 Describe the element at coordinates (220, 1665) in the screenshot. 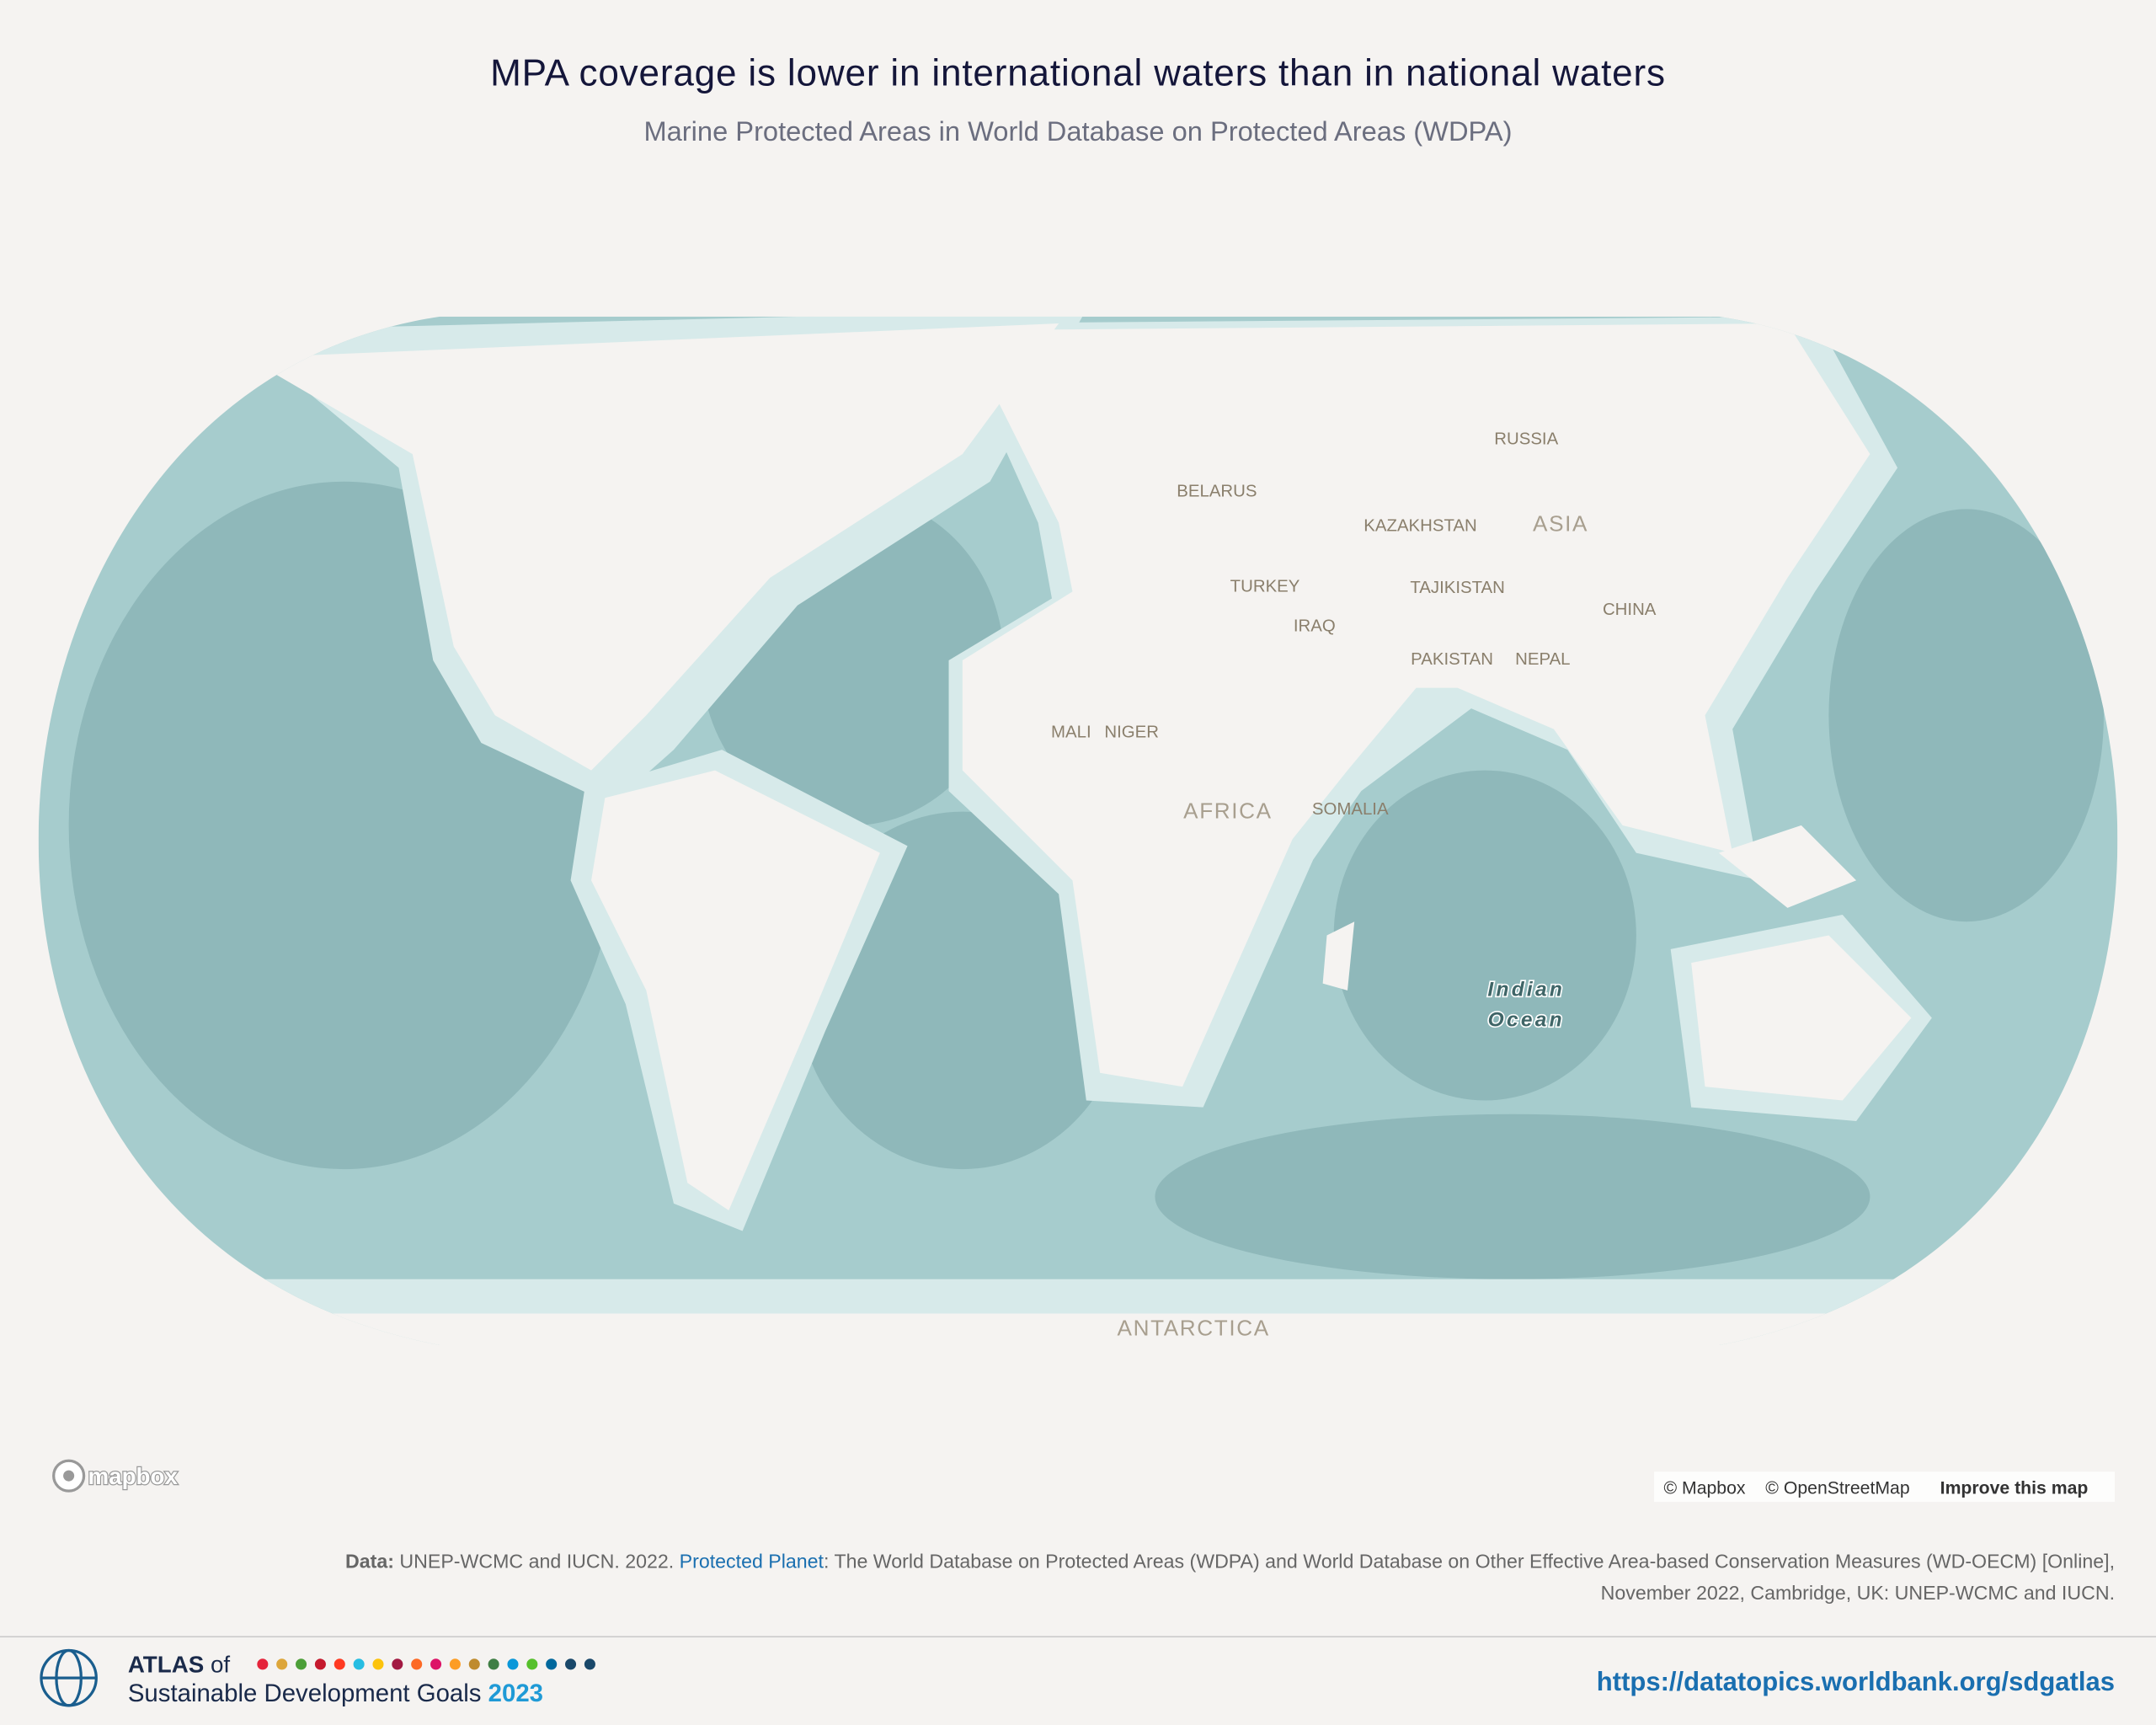

I see `atlas-of: of` at that location.